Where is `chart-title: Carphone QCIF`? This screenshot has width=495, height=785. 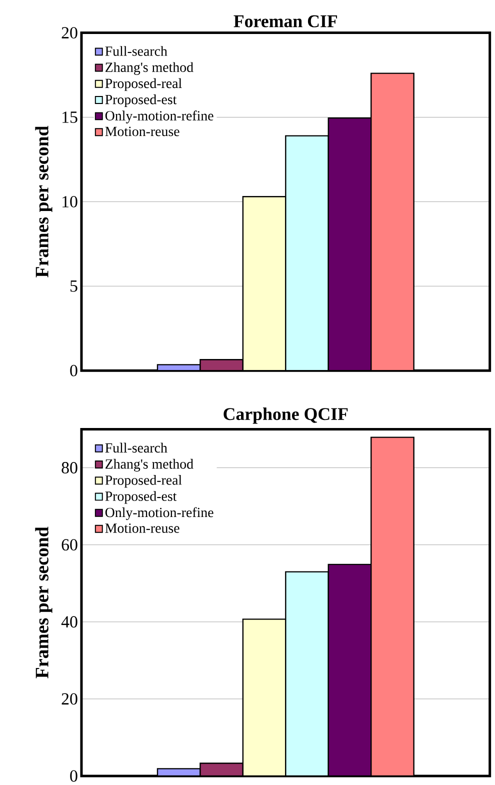 chart-title: Carphone QCIF is located at coordinates (286, 416).